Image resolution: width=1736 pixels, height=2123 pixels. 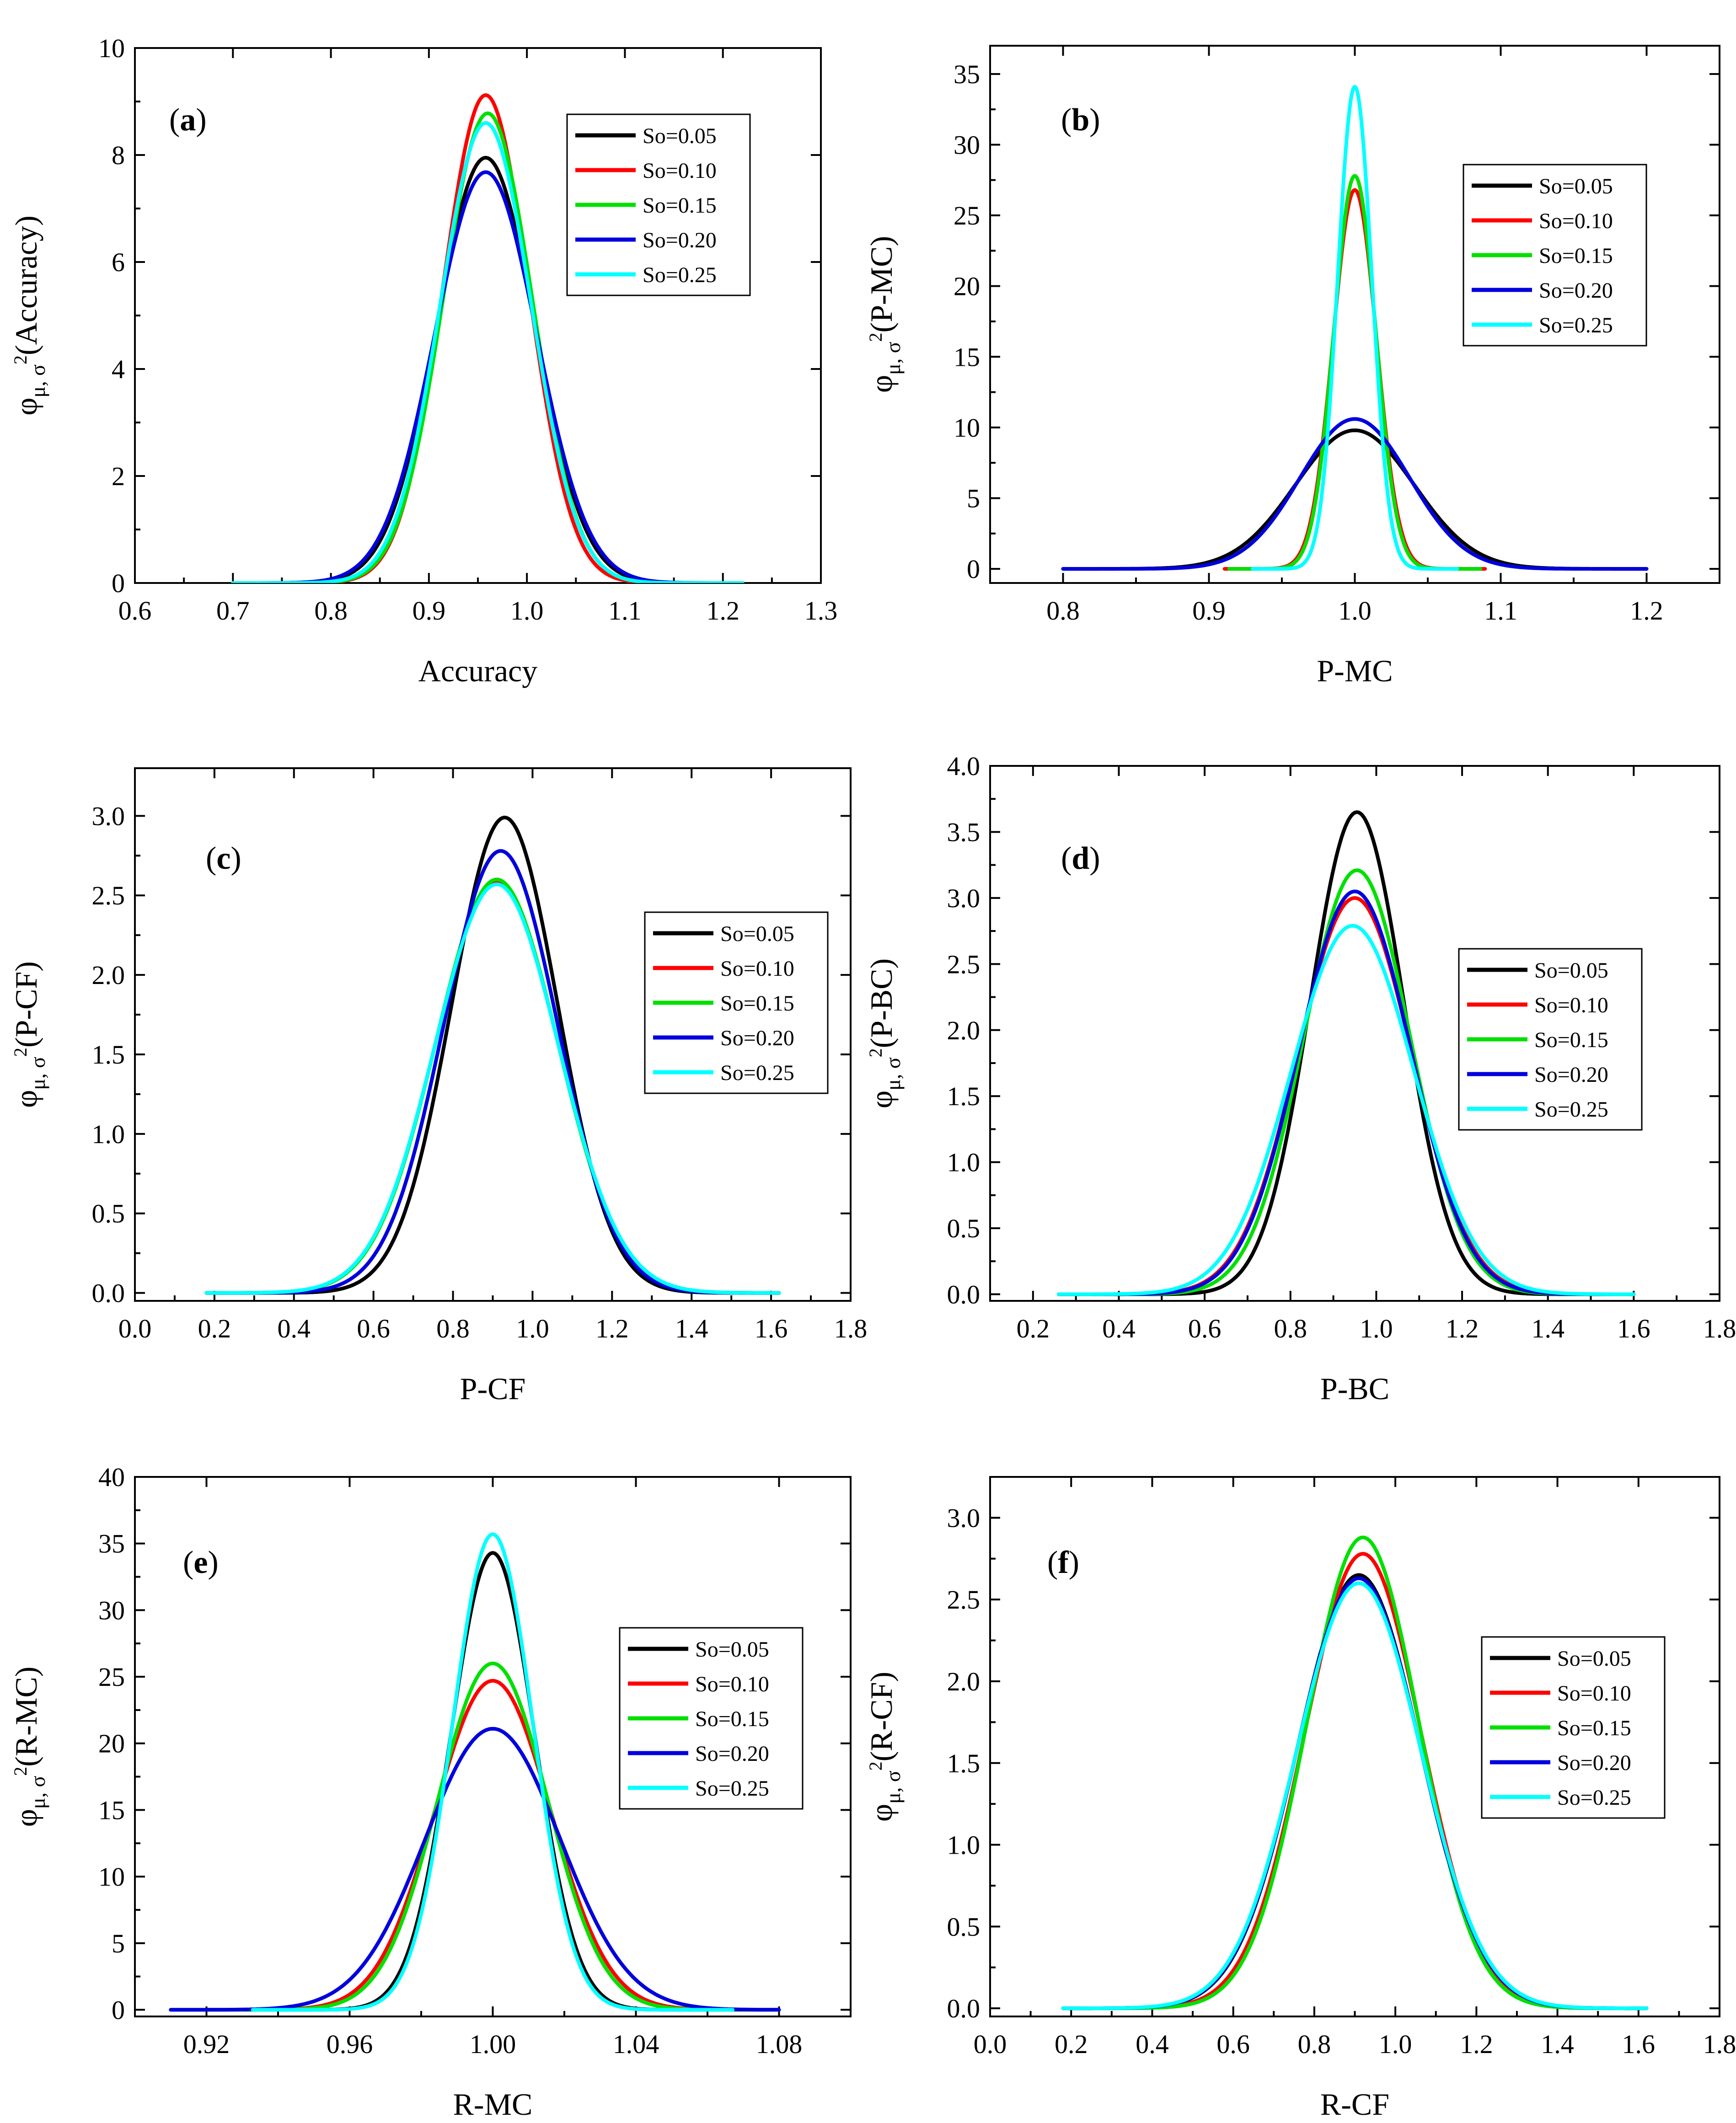 What do you see at coordinates (118, 476) in the screenshot?
I see `y-tick-label: 2` at bounding box center [118, 476].